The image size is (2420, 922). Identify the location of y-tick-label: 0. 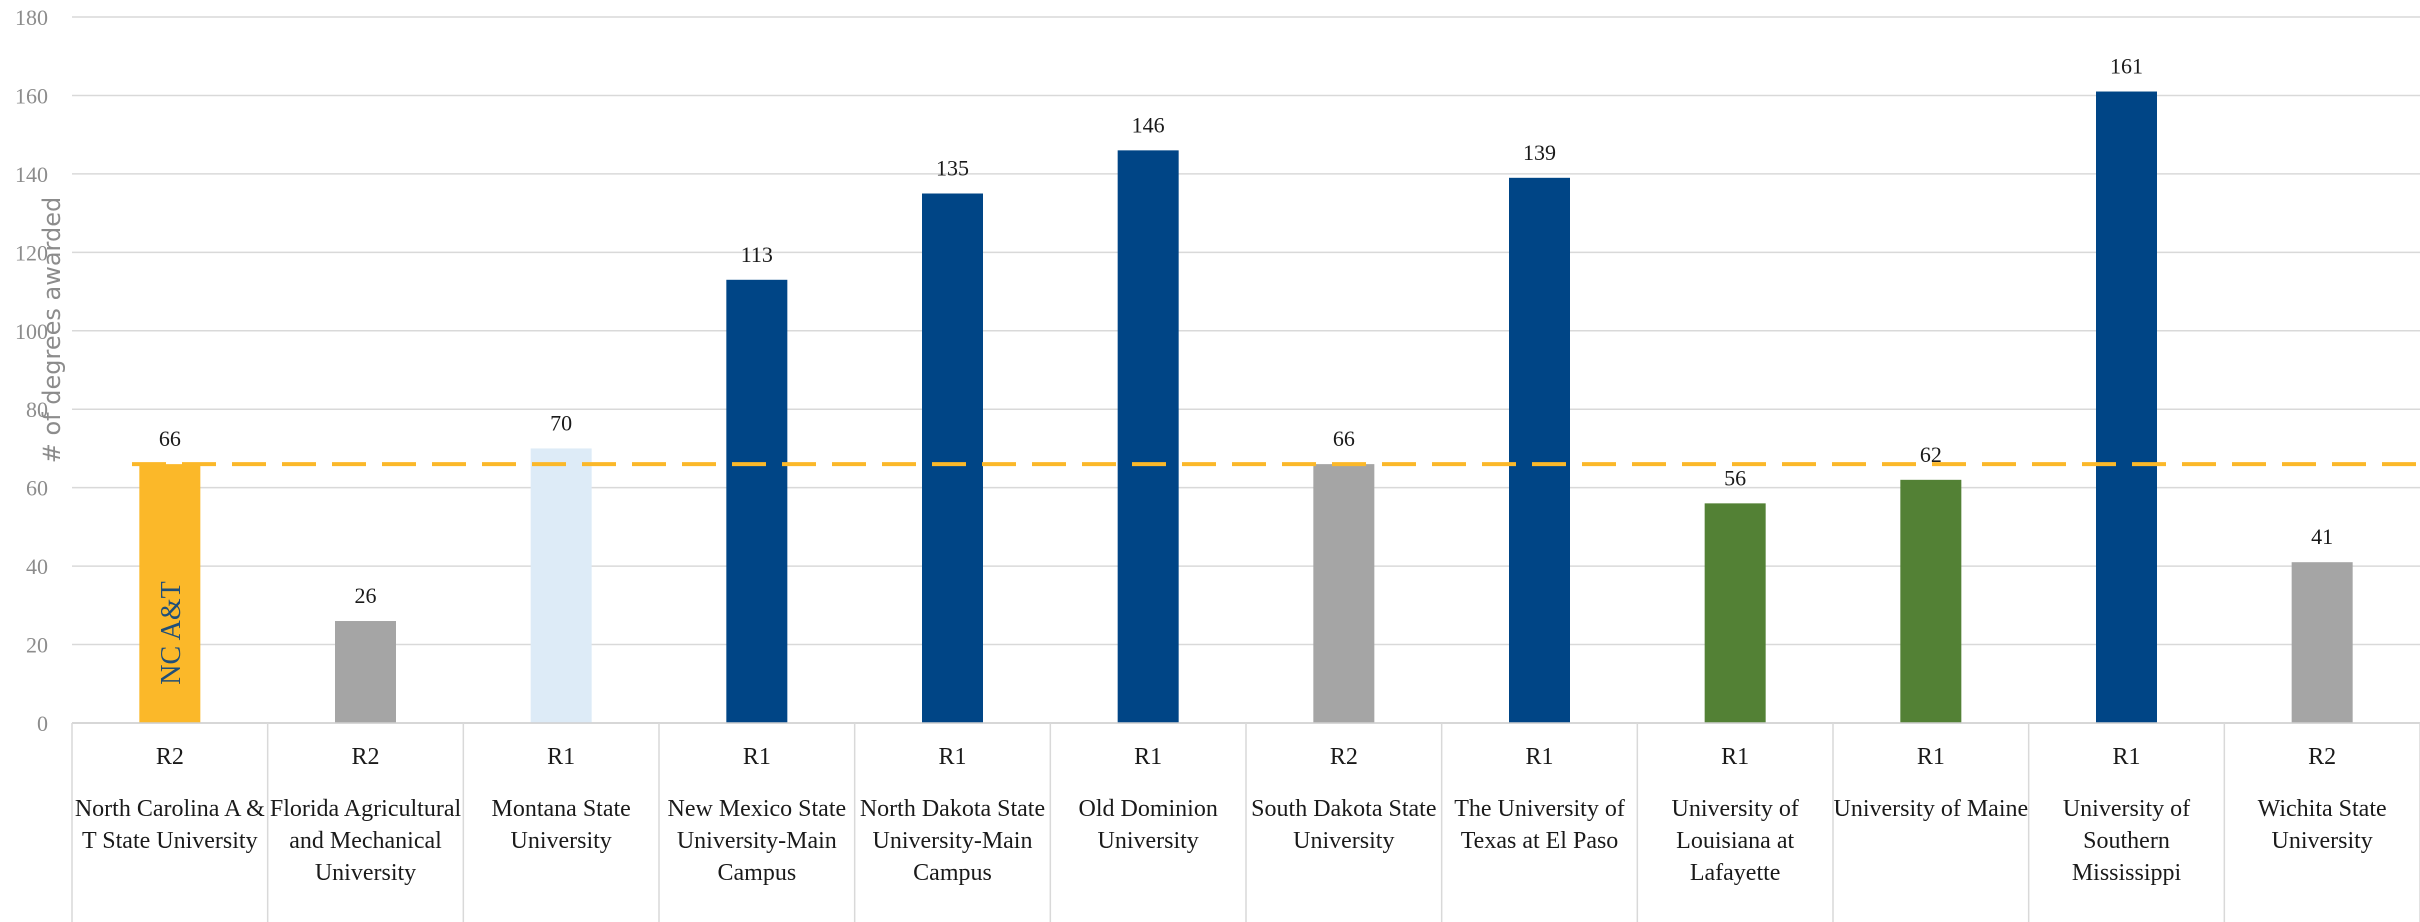
(42, 723).